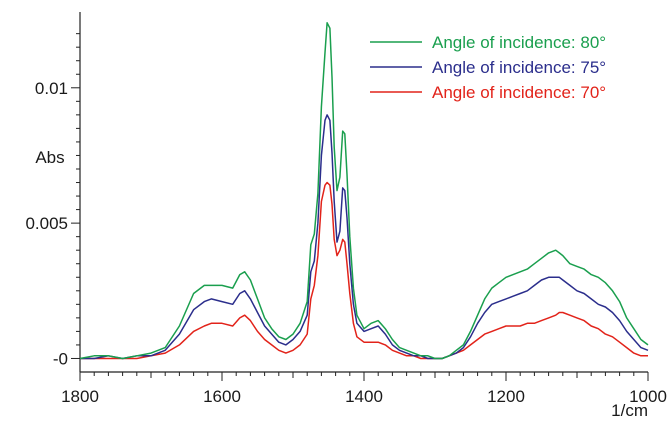  Describe the element at coordinates (519, 92) in the screenshot. I see `legend-entry: Angle of incidence: 70°` at that location.